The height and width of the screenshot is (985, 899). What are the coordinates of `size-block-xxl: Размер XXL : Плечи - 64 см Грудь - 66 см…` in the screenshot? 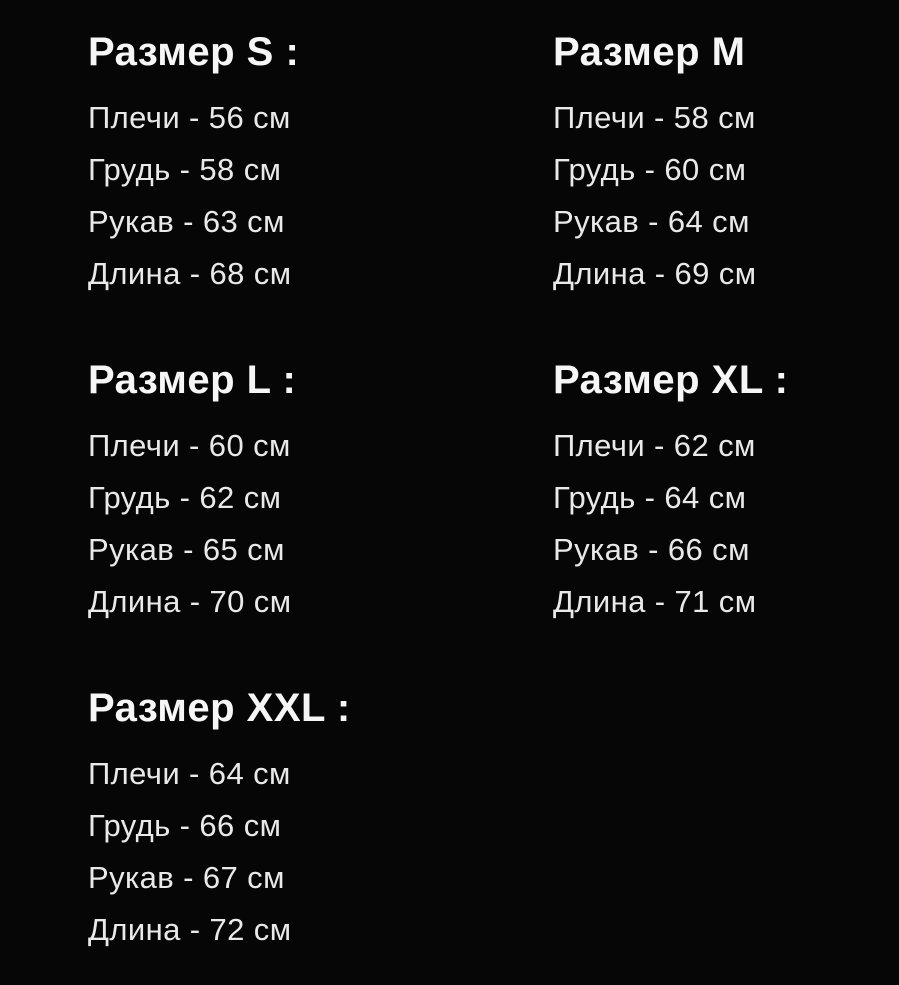 It's located at (320, 820).